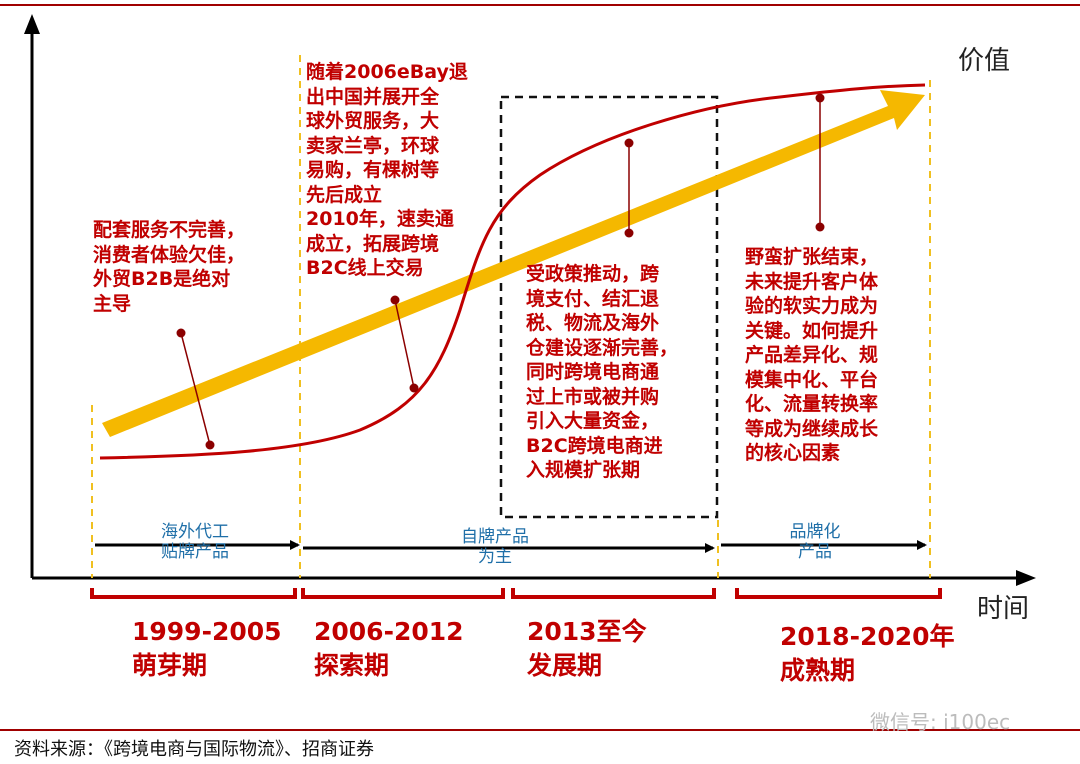 The height and width of the screenshot is (764, 1080). I want to click on callout-pin-2-top, so click(395, 300).